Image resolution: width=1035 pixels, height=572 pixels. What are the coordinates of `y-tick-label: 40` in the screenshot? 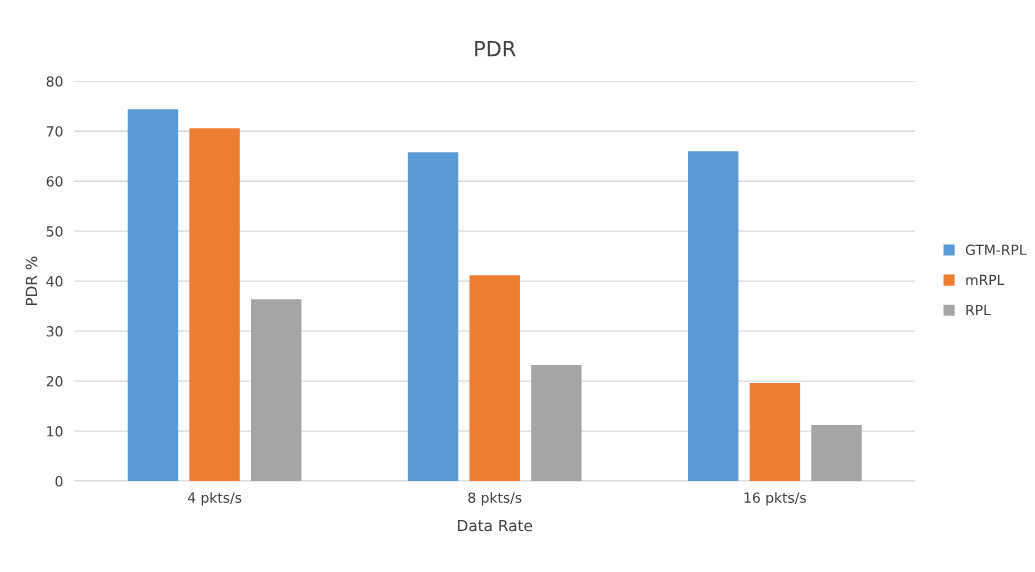 It's located at (54, 281).